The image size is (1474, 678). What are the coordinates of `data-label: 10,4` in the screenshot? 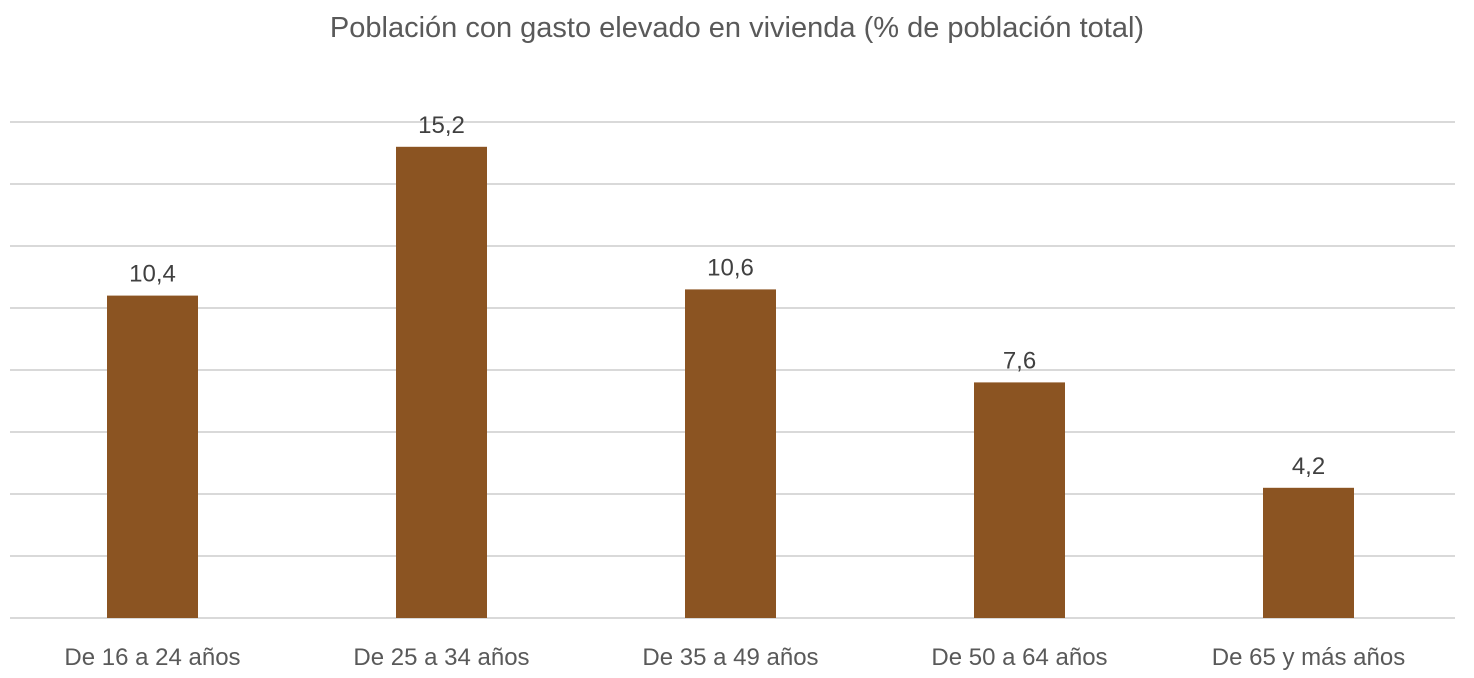 It's located at (152, 274).